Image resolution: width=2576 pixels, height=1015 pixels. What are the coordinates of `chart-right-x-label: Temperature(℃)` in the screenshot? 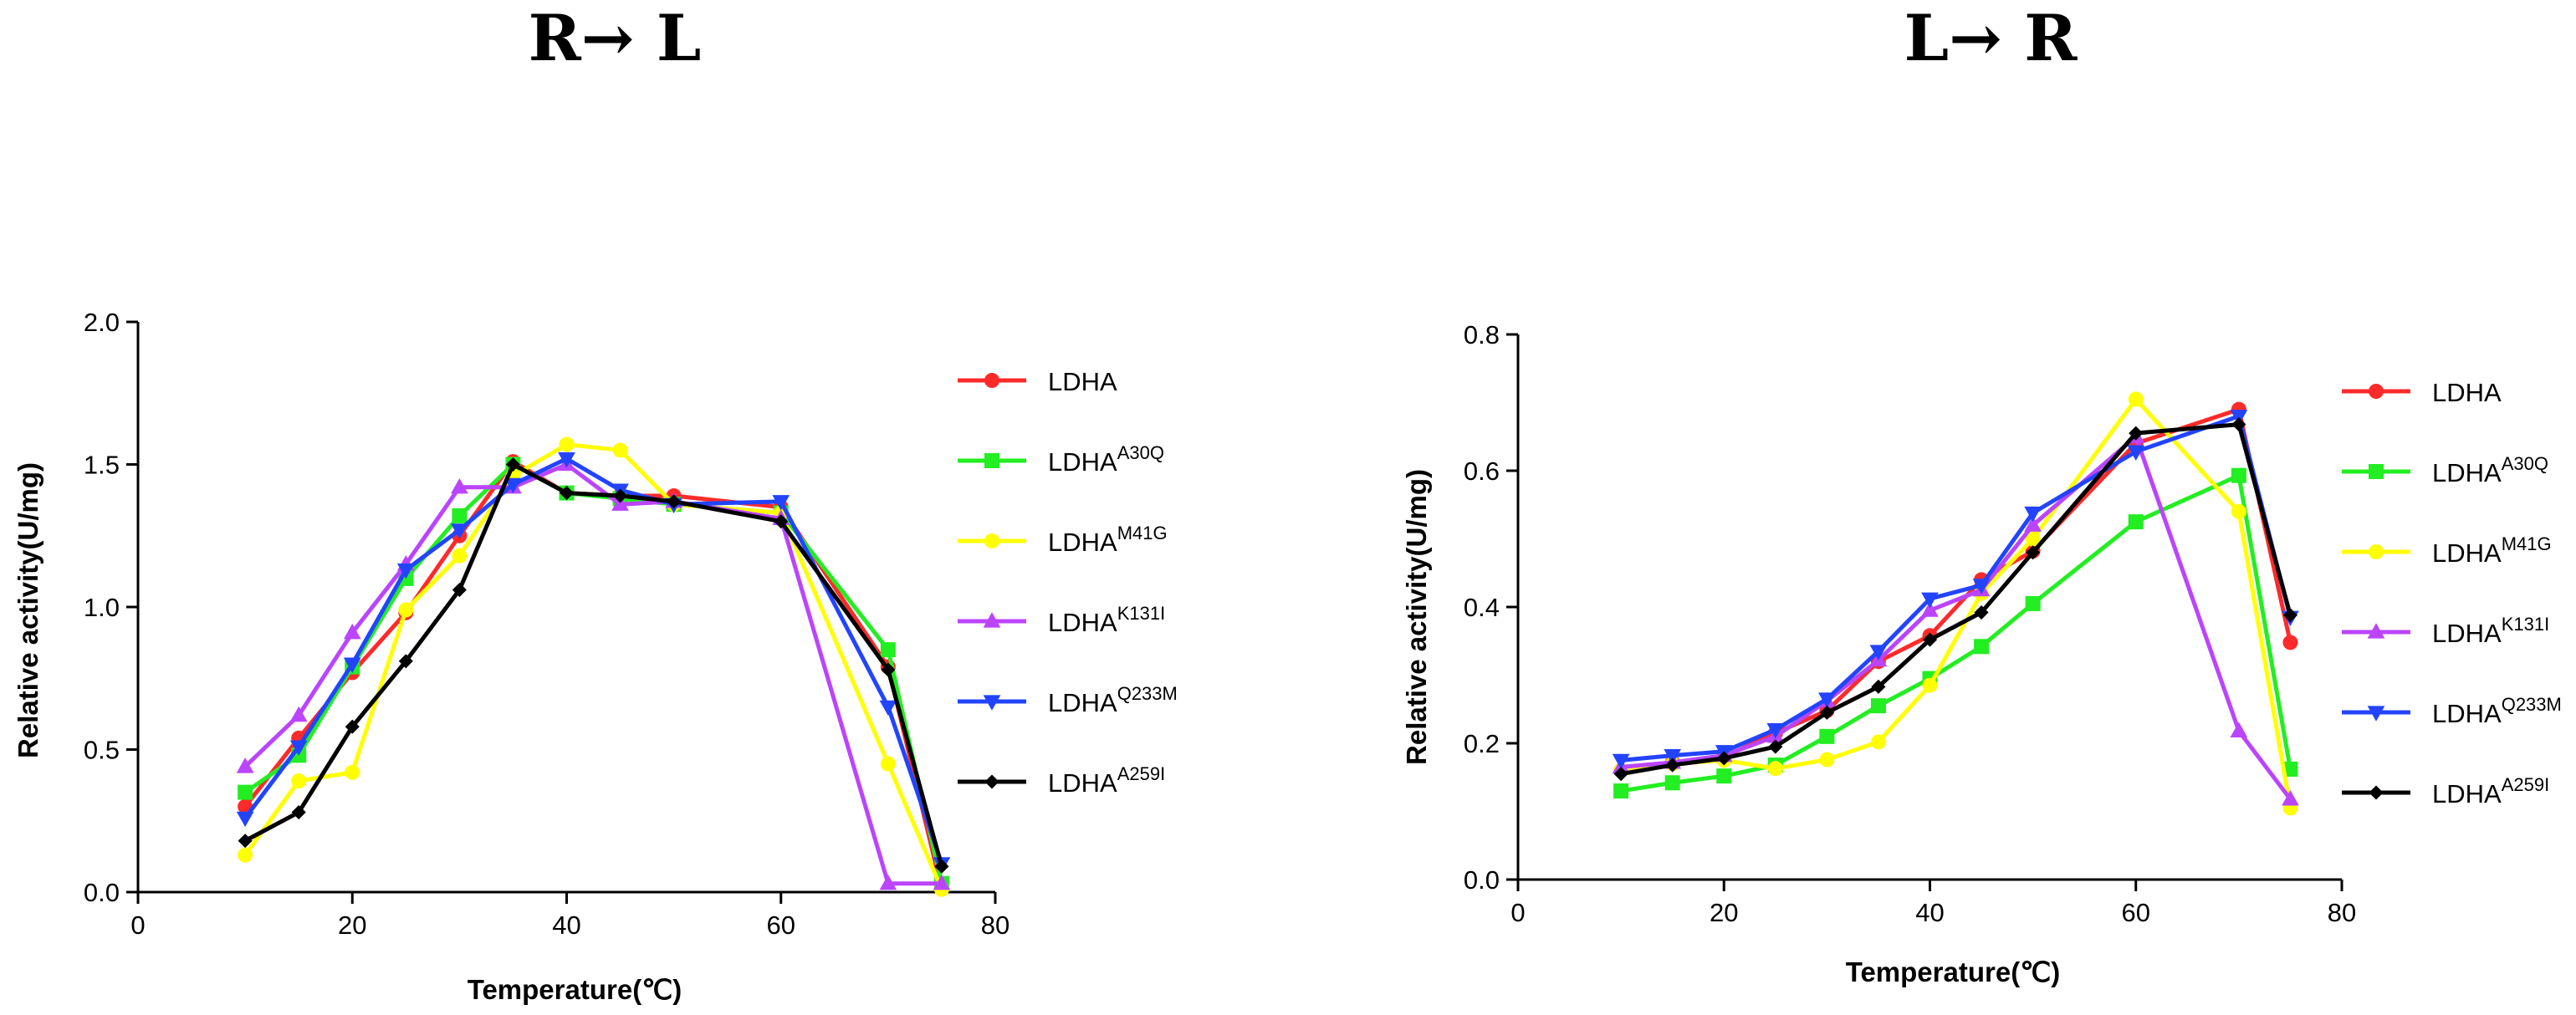 It's located at (1953, 971).